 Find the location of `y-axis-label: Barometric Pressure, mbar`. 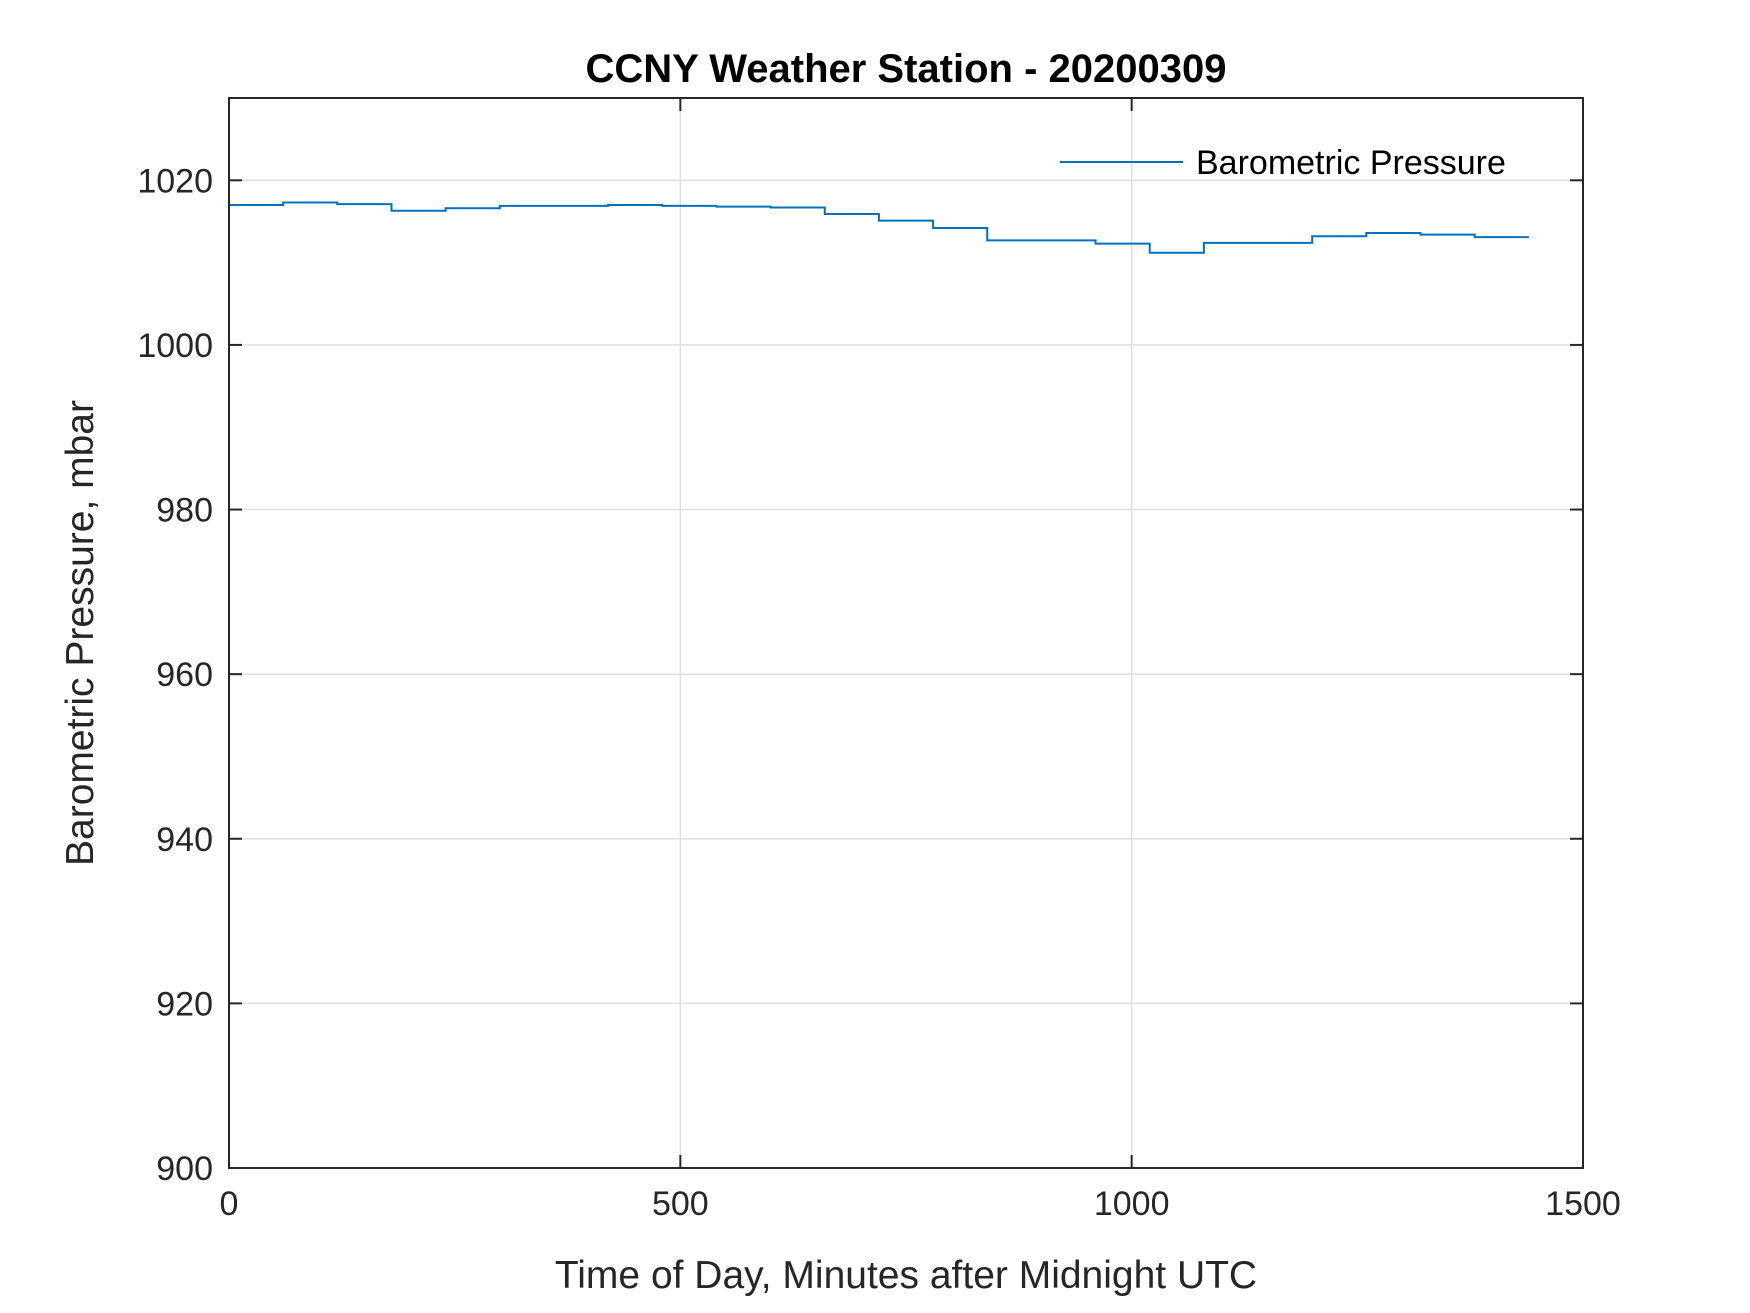

y-axis-label: Barometric Pressure, mbar is located at coordinates (80, 633).